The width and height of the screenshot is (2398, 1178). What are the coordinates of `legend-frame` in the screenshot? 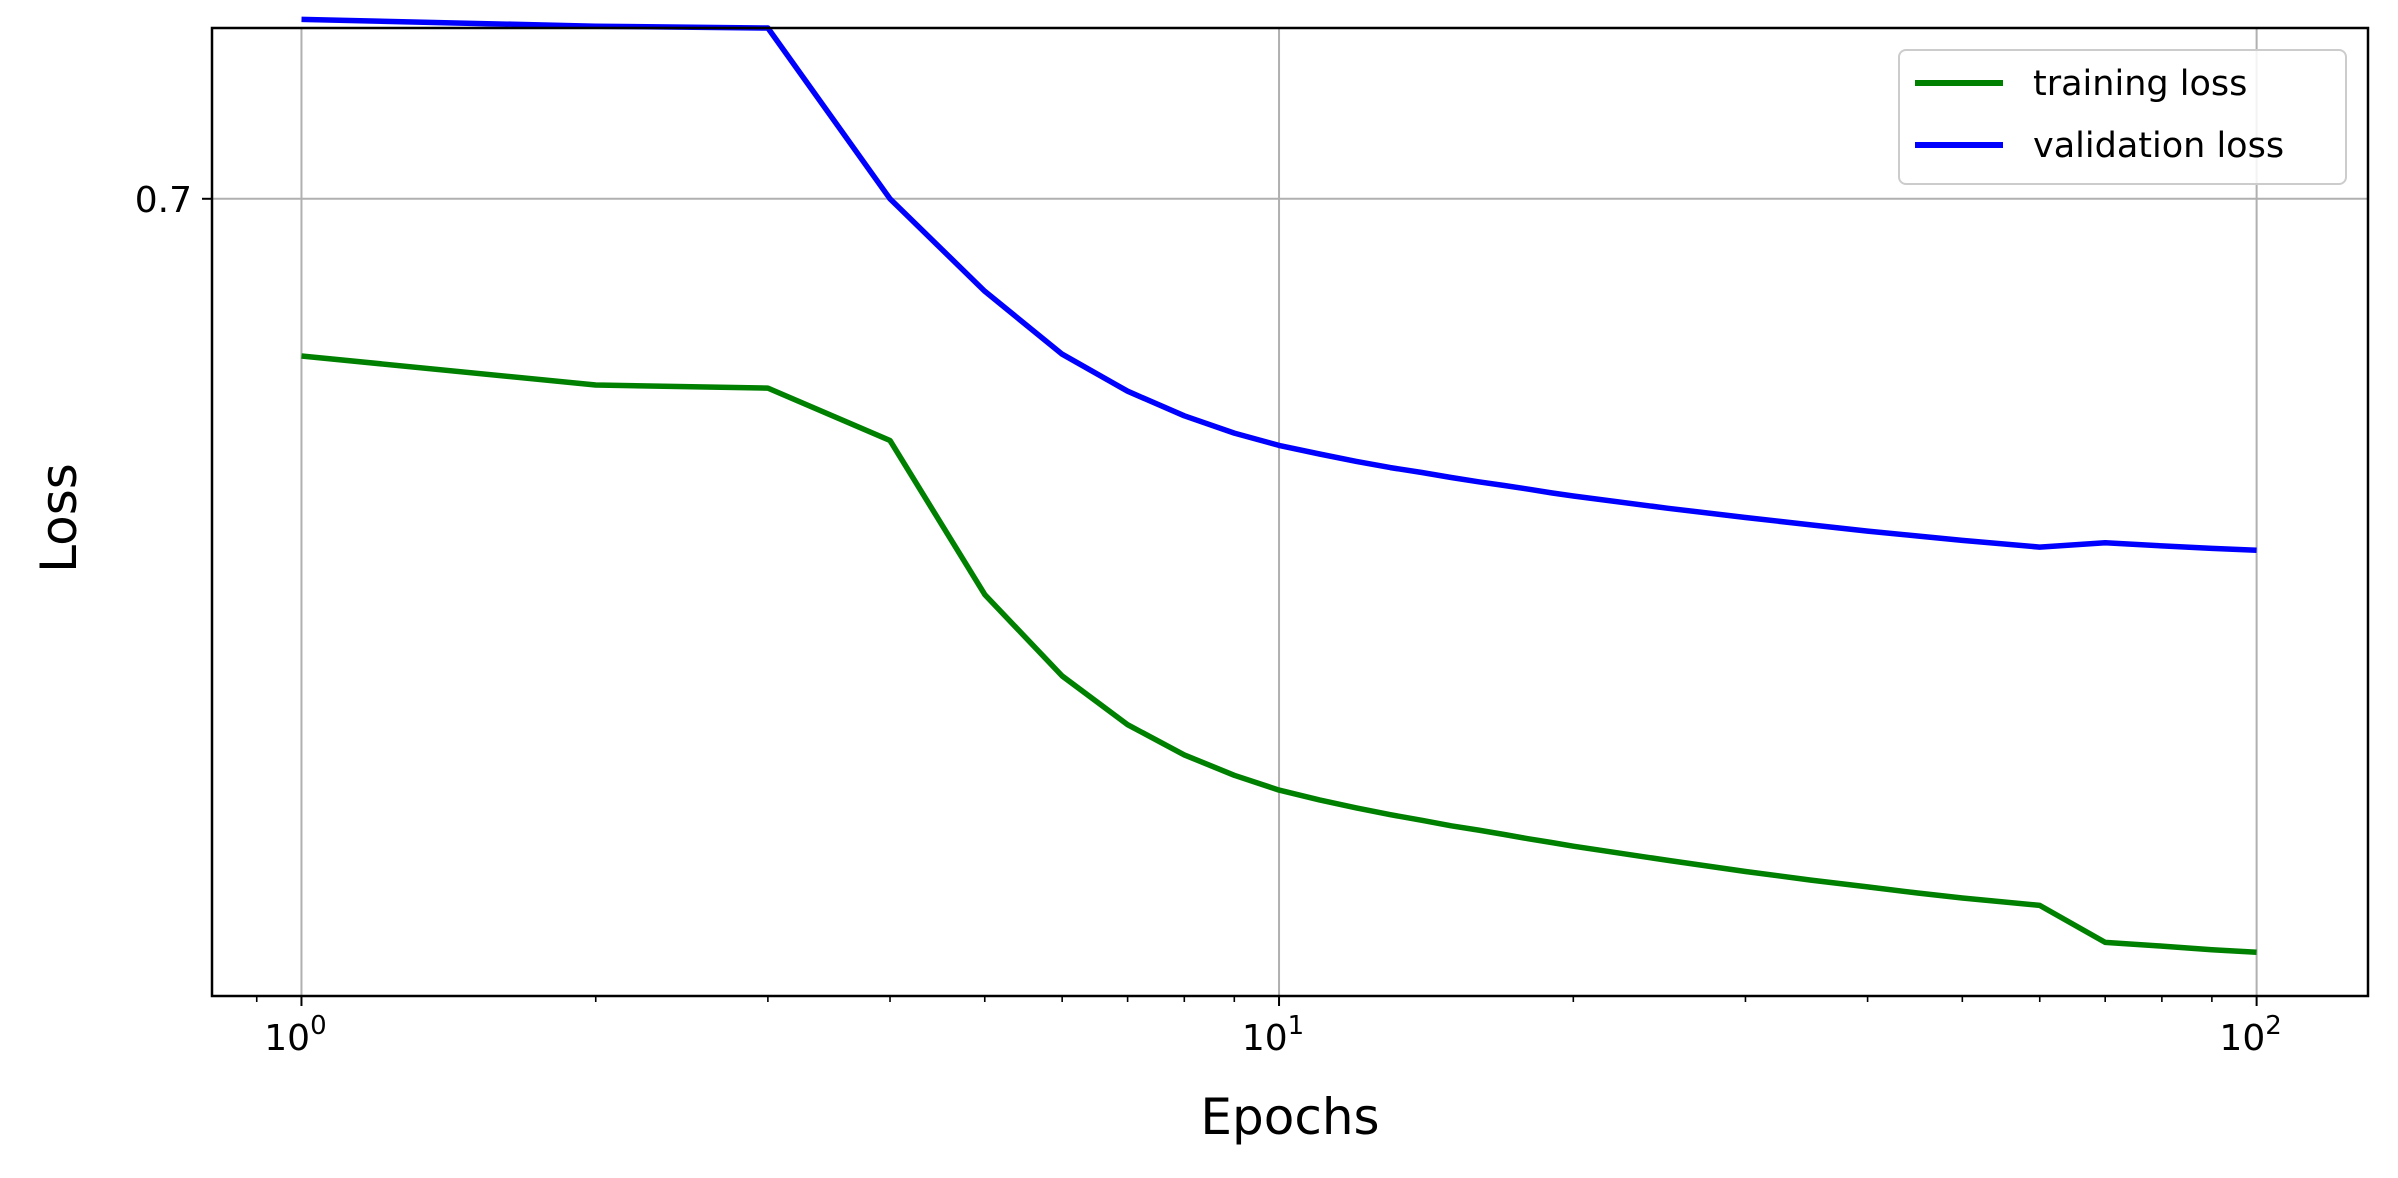 It's located at (2122, 117).